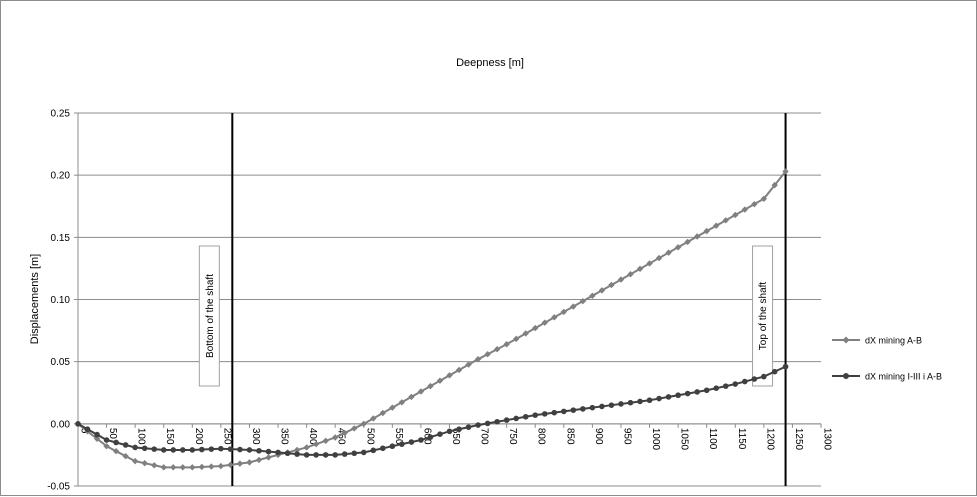 The image size is (977, 497). What do you see at coordinates (655, 439) in the screenshot?
I see `x-tick-label: 1000` at bounding box center [655, 439].